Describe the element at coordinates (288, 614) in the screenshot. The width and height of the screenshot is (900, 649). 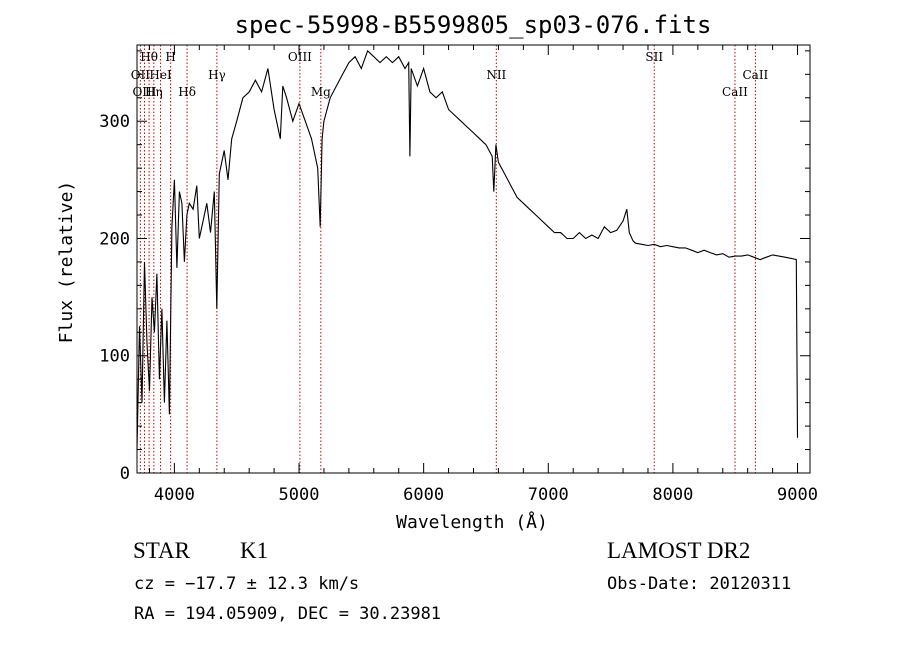
I see `ra-dec-text: RA = 194.05909, DEC = 30.23981` at that location.